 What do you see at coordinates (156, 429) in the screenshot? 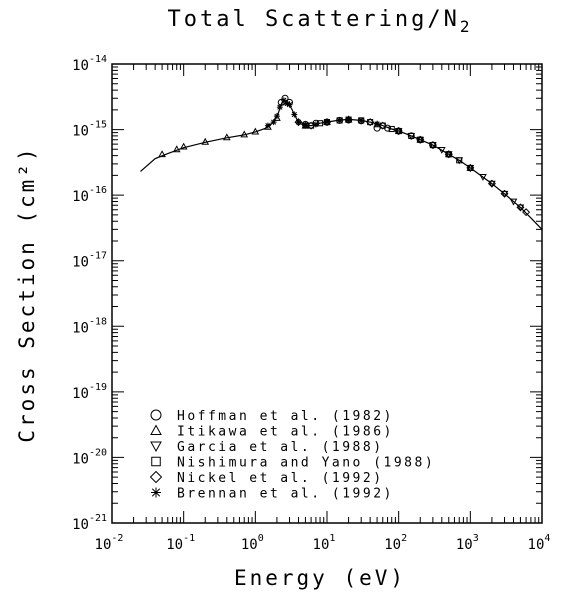
I see `legend-marker-triangle-up` at bounding box center [156, 429].